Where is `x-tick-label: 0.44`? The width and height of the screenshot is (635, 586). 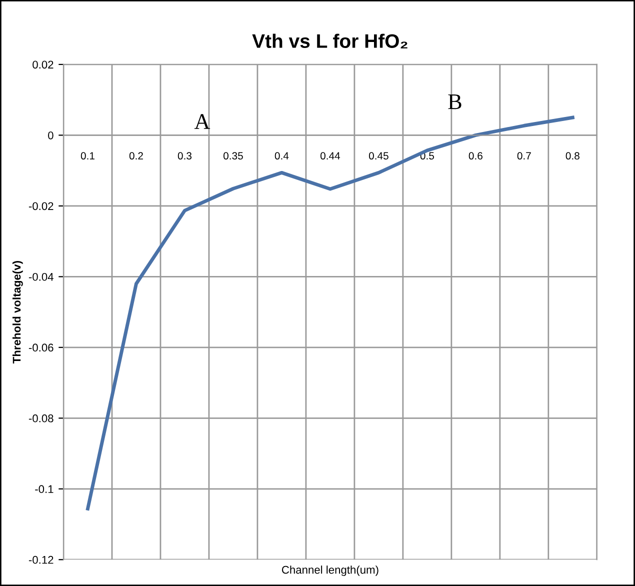
x-tick-label: 0.44 is located at coordinates (330, 156).